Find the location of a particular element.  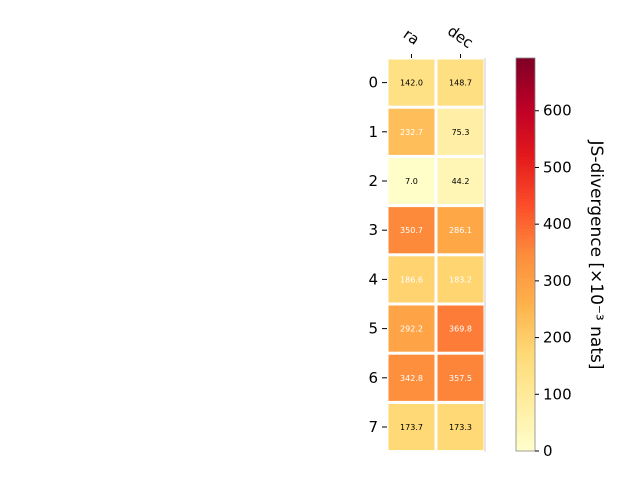

heatmap-cell-2-dec is located at coordinates (460, 181).